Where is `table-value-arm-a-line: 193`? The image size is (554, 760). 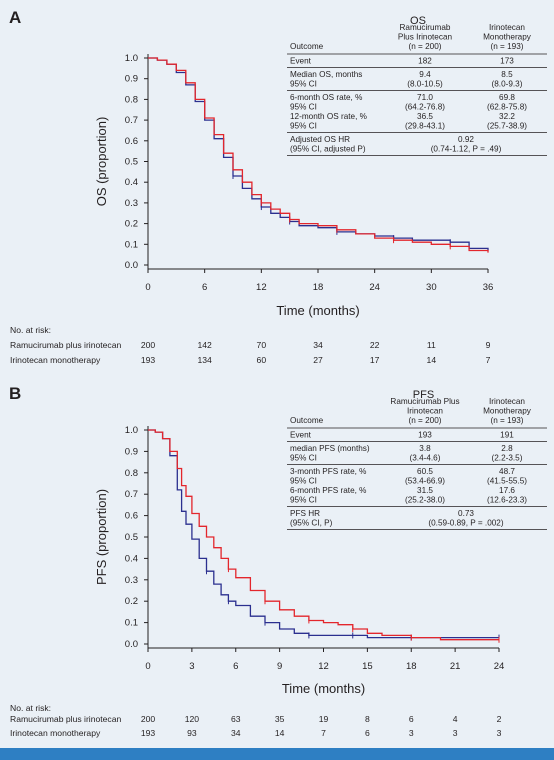
table-value-arm-a-line: 193 is located at coordinates (425, 435).